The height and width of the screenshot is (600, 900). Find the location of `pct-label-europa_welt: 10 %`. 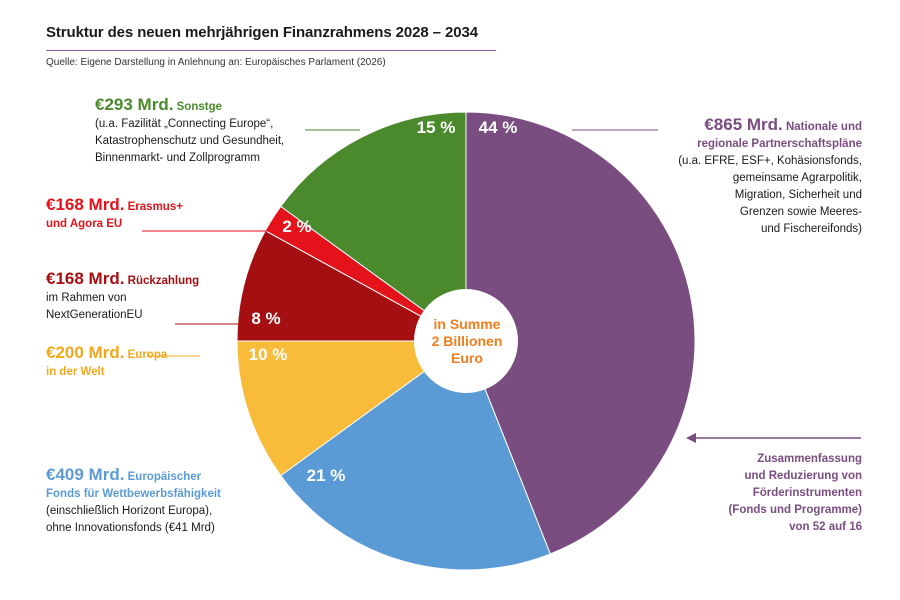

pct-label-europa_welt: 10 % is located at coordinates (268, 354).